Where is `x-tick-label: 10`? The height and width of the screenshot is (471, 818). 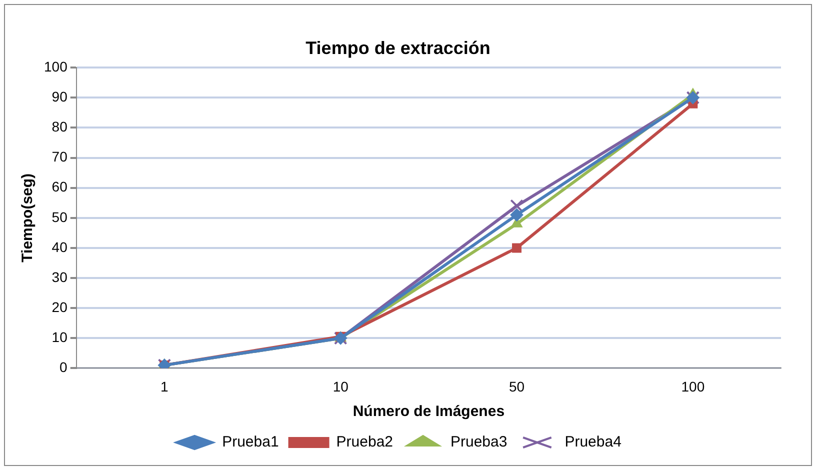
x-tick-label: 10 is located at coordinates (340, 386).